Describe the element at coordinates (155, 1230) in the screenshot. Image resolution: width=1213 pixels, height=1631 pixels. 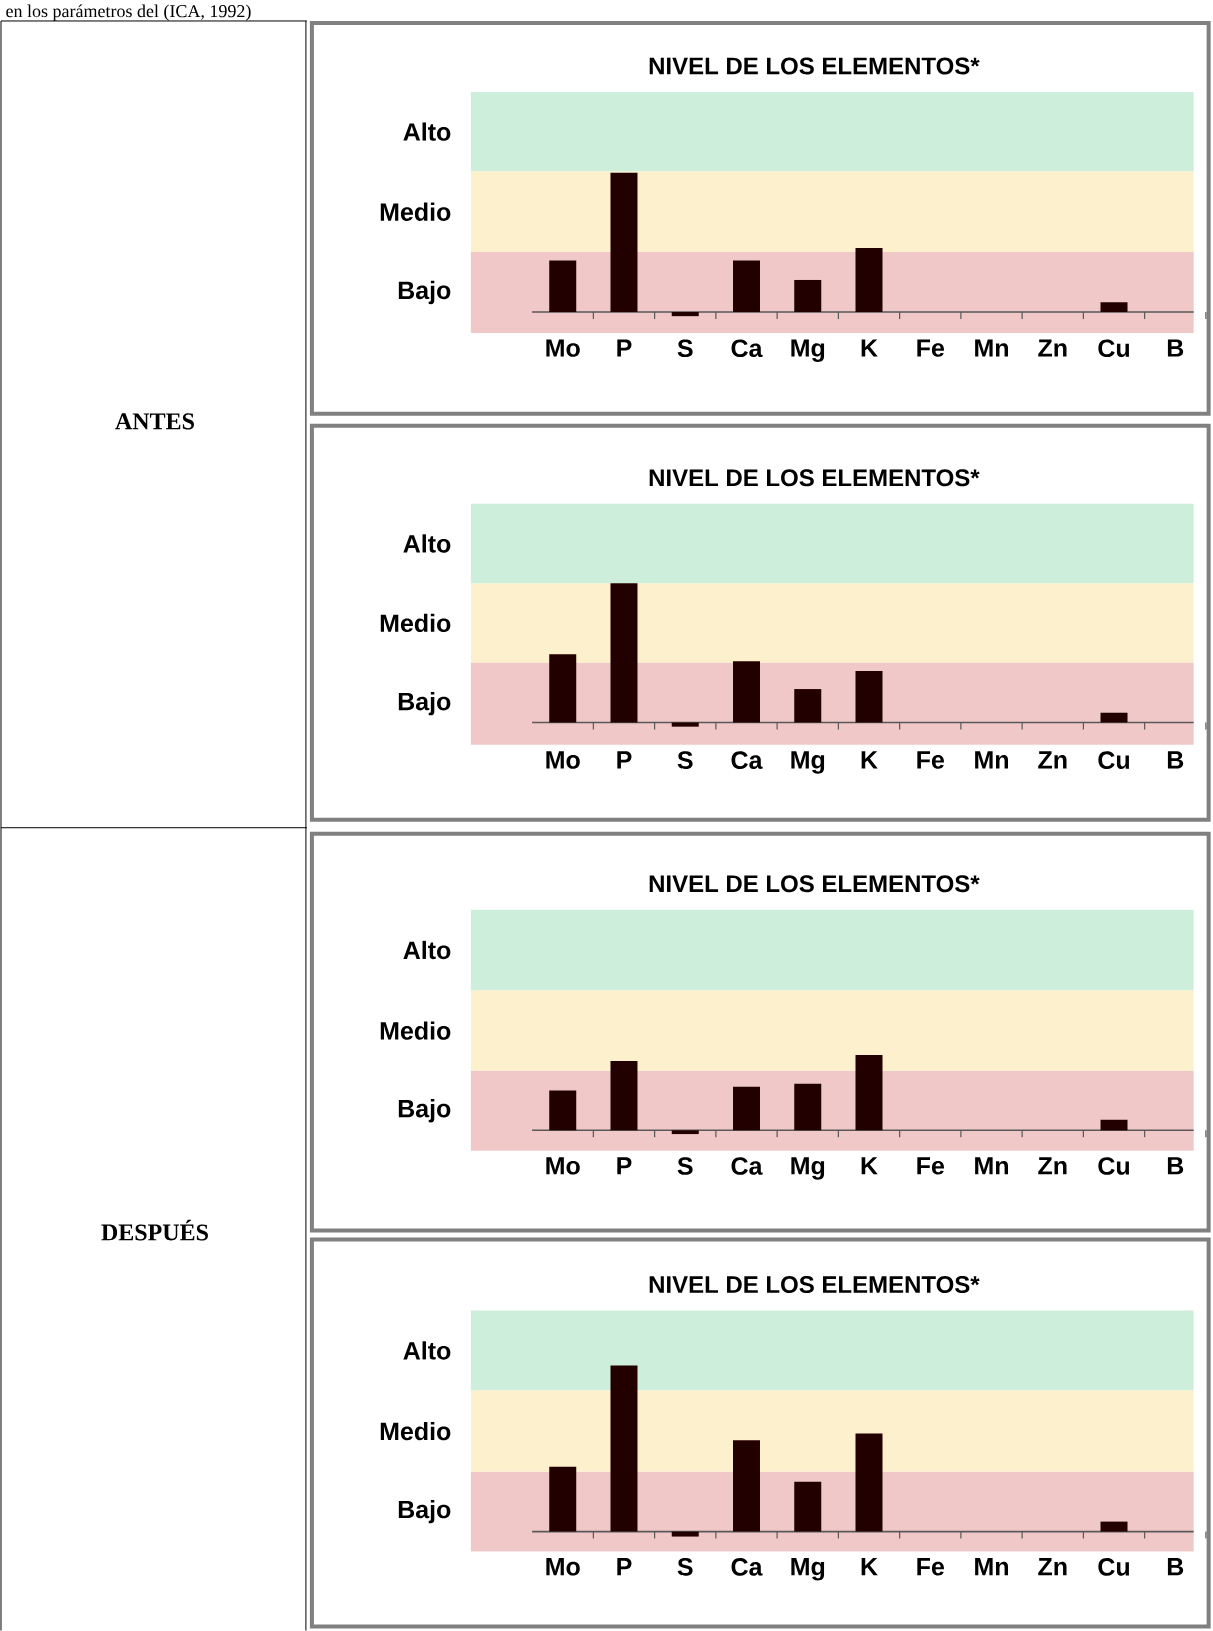
I see `text: DESPUÉS` at that location.